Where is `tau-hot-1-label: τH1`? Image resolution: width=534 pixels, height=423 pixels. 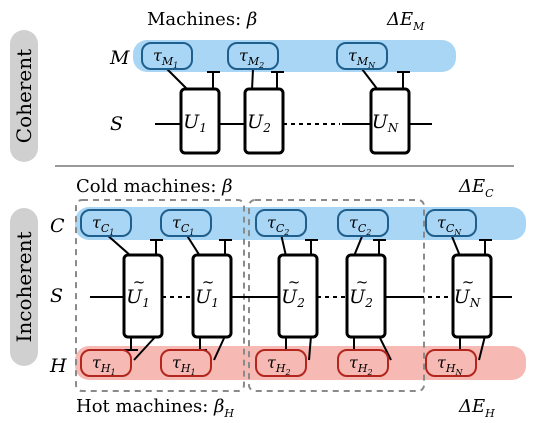
tau-hot-1-label: τH1 is located at coordinates (184, 365).